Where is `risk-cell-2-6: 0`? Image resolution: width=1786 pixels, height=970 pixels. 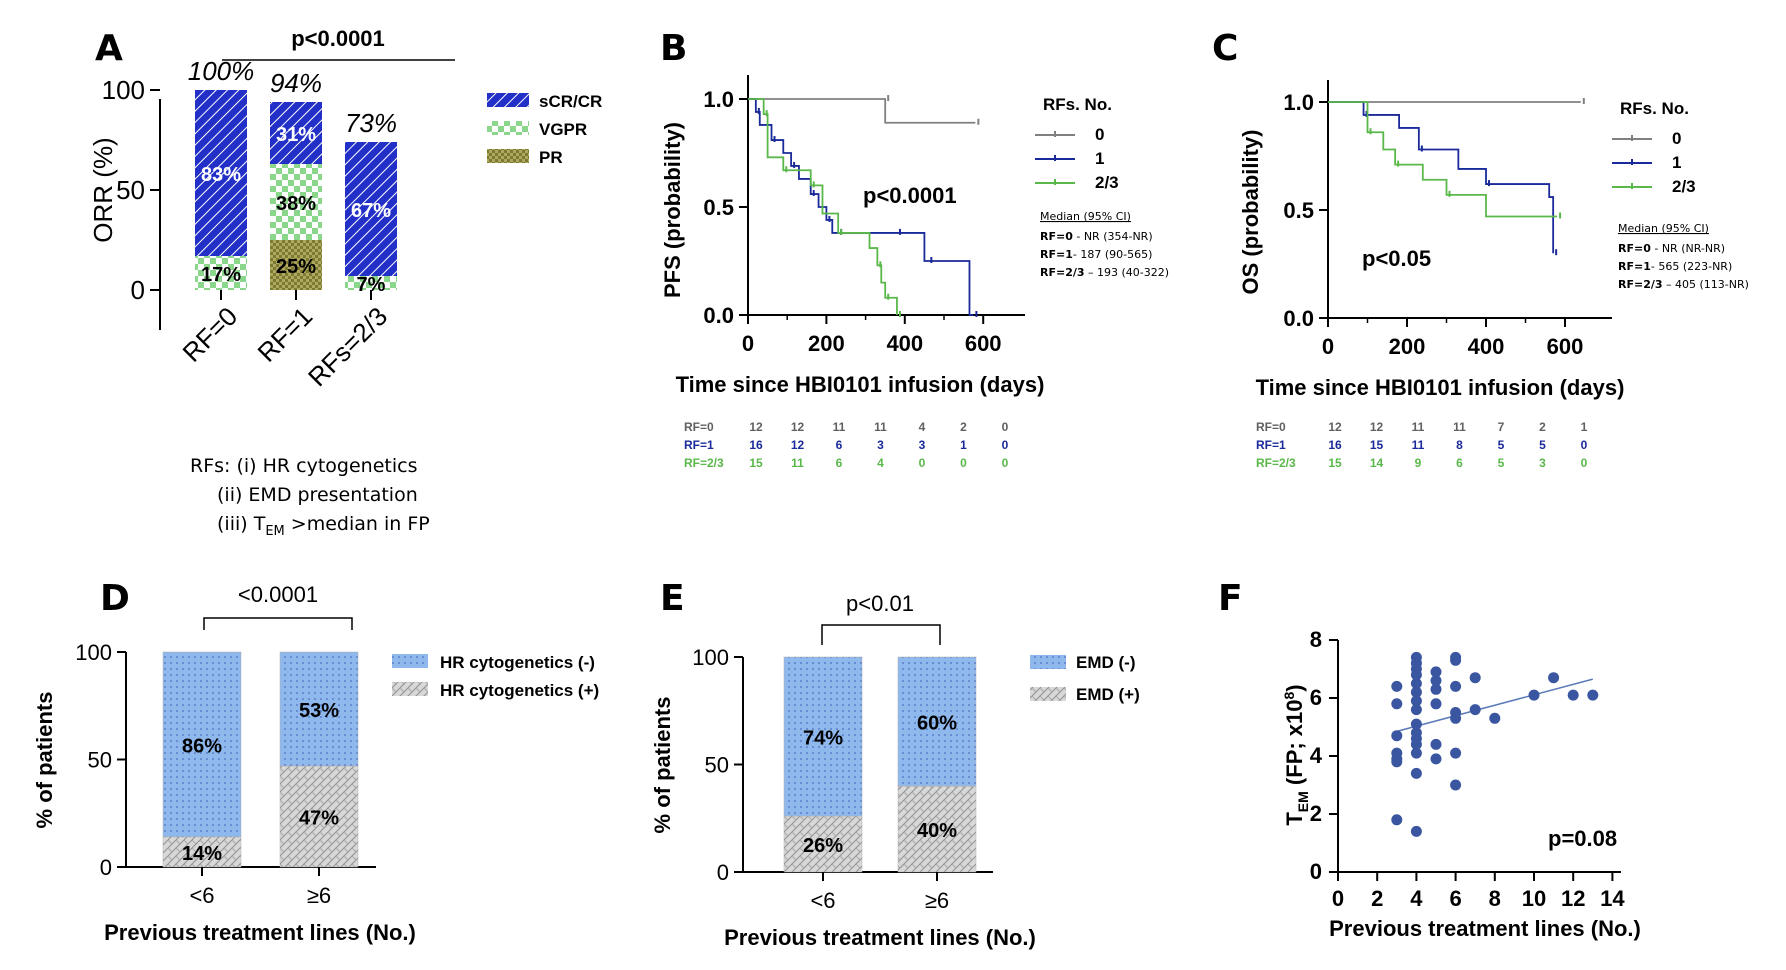 risk-cell-2-6: 0 is located at coordinates (1584, 463).